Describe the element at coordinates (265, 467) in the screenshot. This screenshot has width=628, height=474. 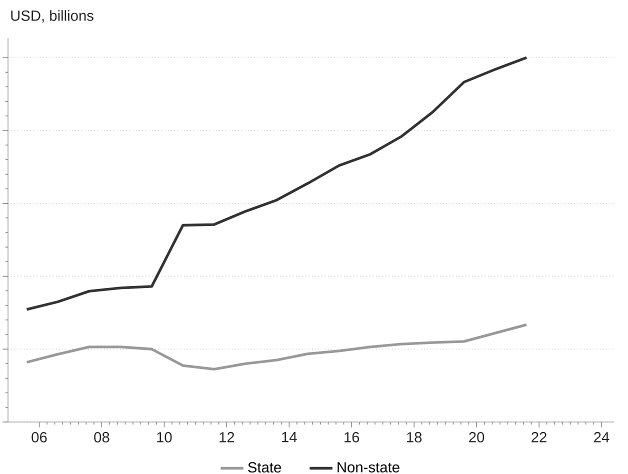
I see `legend-label: State` at that location.